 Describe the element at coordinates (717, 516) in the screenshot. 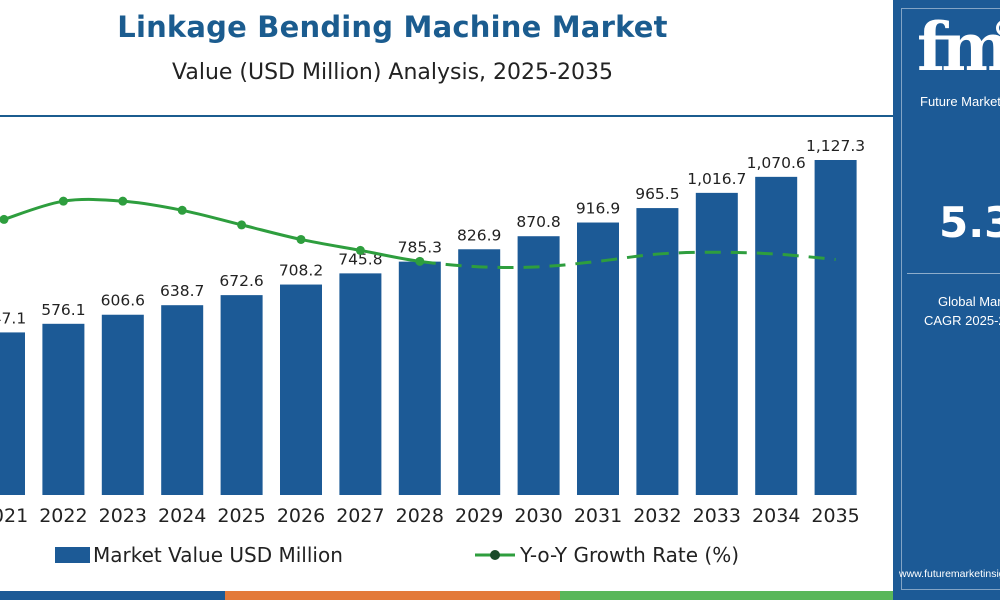

I see `x-tick-label-2033: 2033` at that location.